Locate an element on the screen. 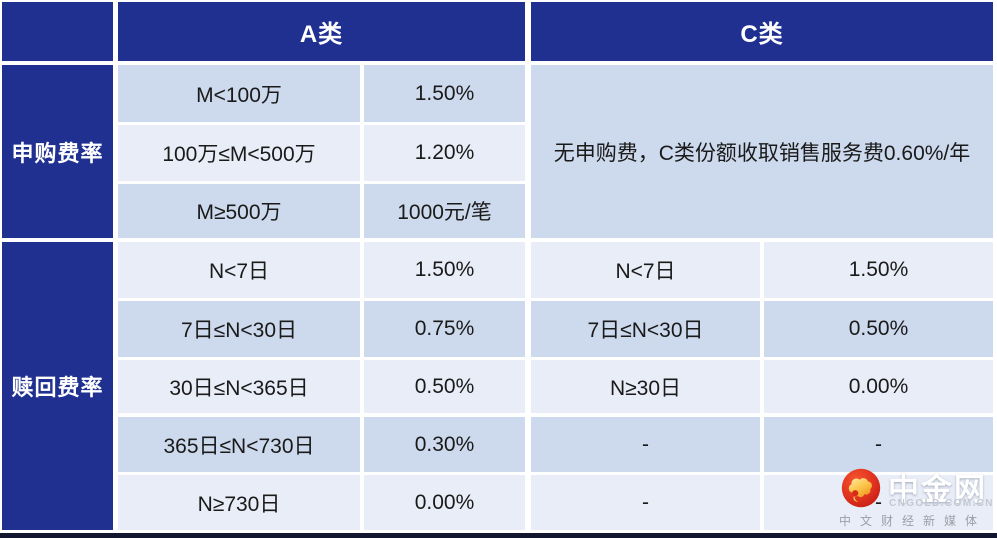 Image resolution: width=997 pixels, height=538 pixels. cell-red-a-rate-3: 0.50% is located at coordinates (444, 386).